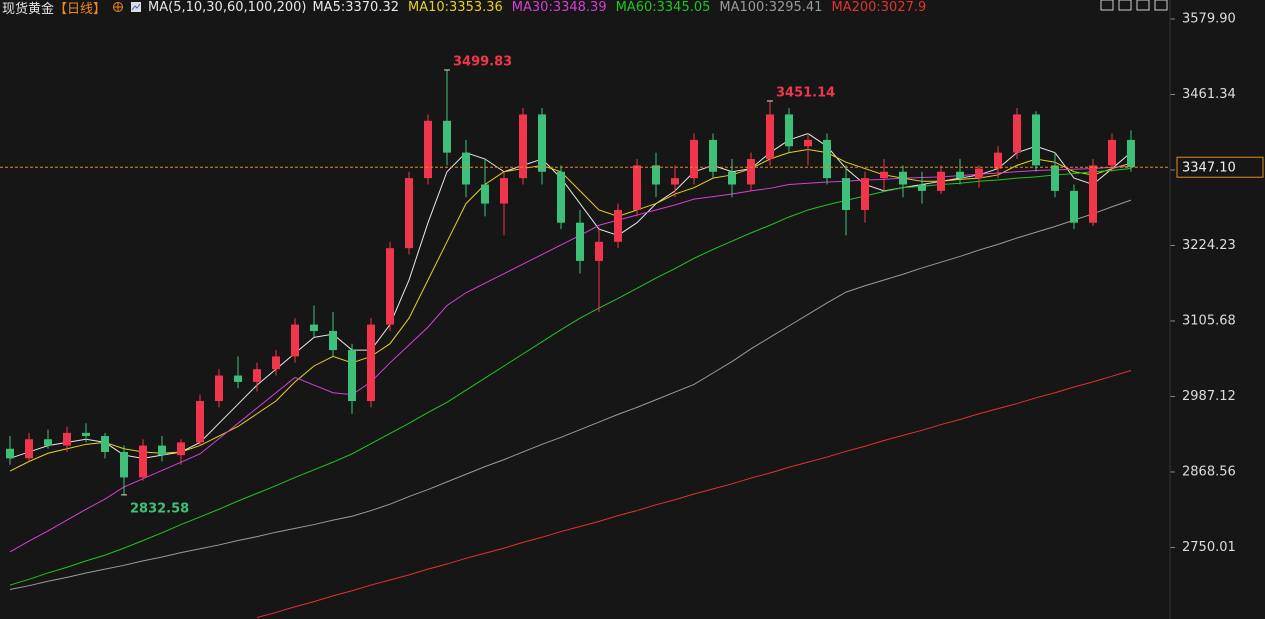  I want to click on y-tick-label: 3224.23, so click(1209, 245).